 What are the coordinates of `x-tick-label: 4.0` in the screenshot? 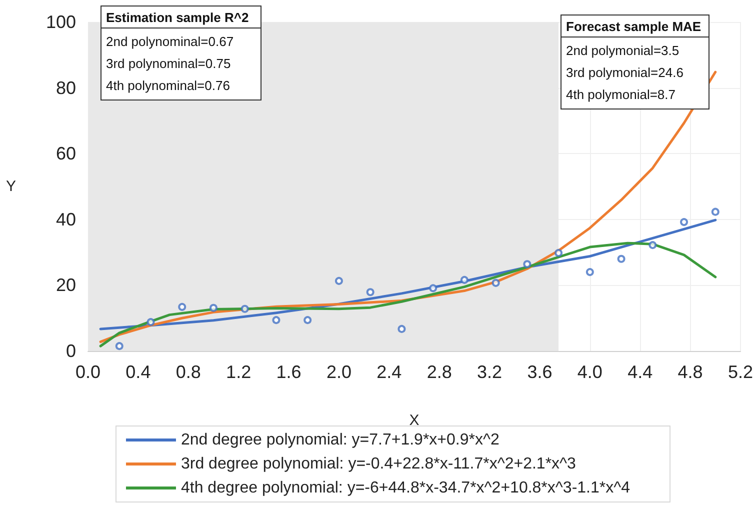 It's located at (589, 372).